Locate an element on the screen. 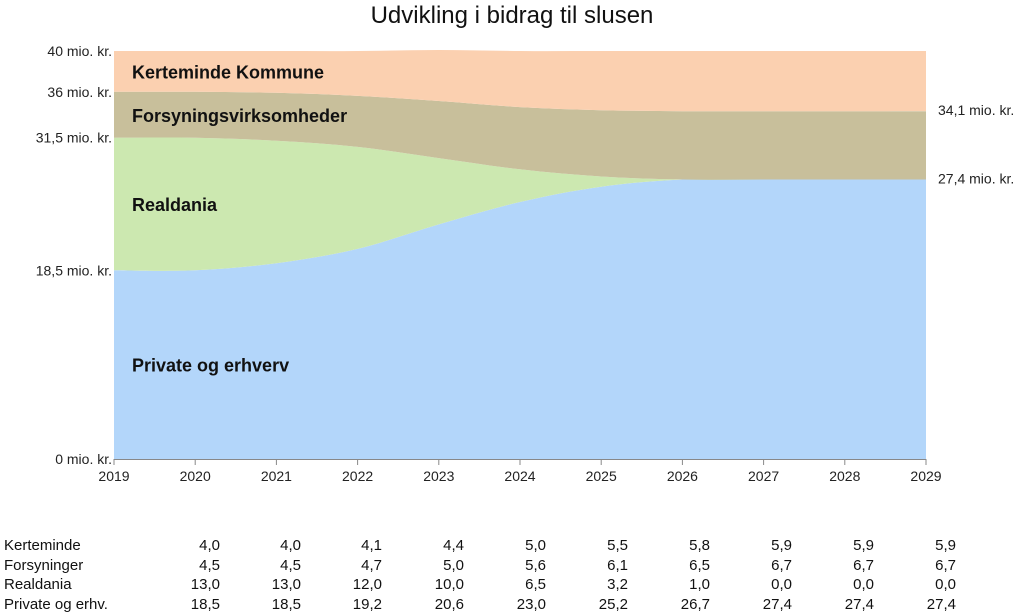 The height and width of the screenshot is (616, 1024). x-tick-label: 2019 is located at coordinates (113, 476).